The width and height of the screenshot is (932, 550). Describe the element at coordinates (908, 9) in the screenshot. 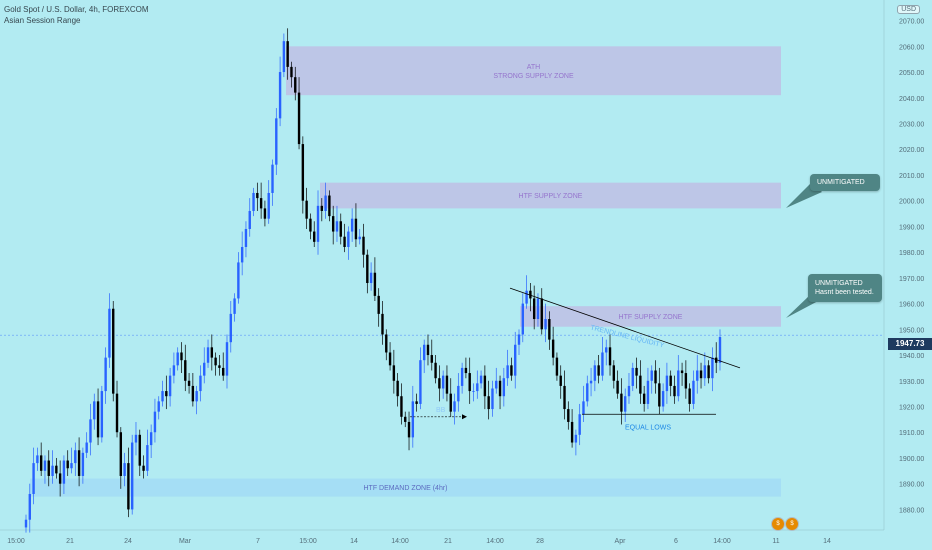

I see `currency-badge: USD` at that location.